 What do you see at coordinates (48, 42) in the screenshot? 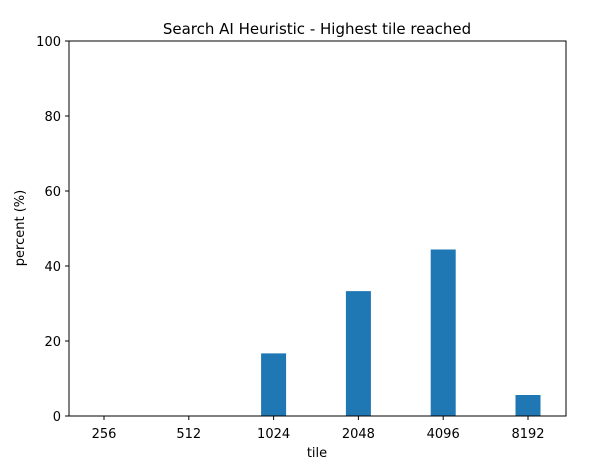
I see `y-tick-label-100: 100` at bounding box center [48, 42].